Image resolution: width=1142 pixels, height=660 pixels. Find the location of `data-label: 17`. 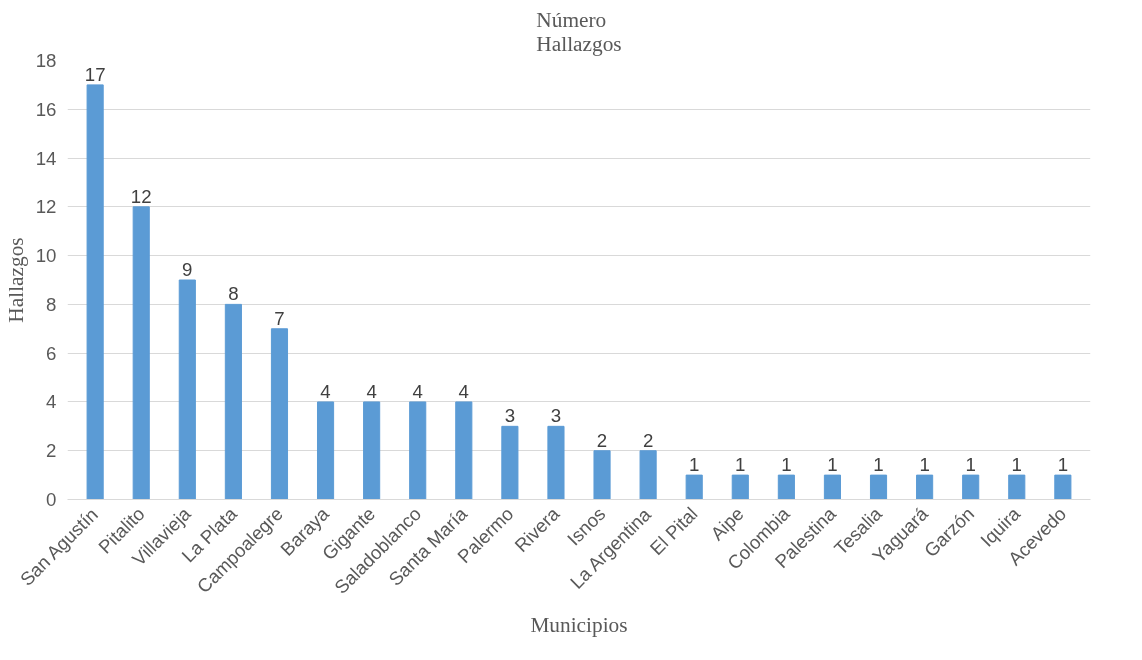

data-label: 17 is located at coordinates (95, 74).